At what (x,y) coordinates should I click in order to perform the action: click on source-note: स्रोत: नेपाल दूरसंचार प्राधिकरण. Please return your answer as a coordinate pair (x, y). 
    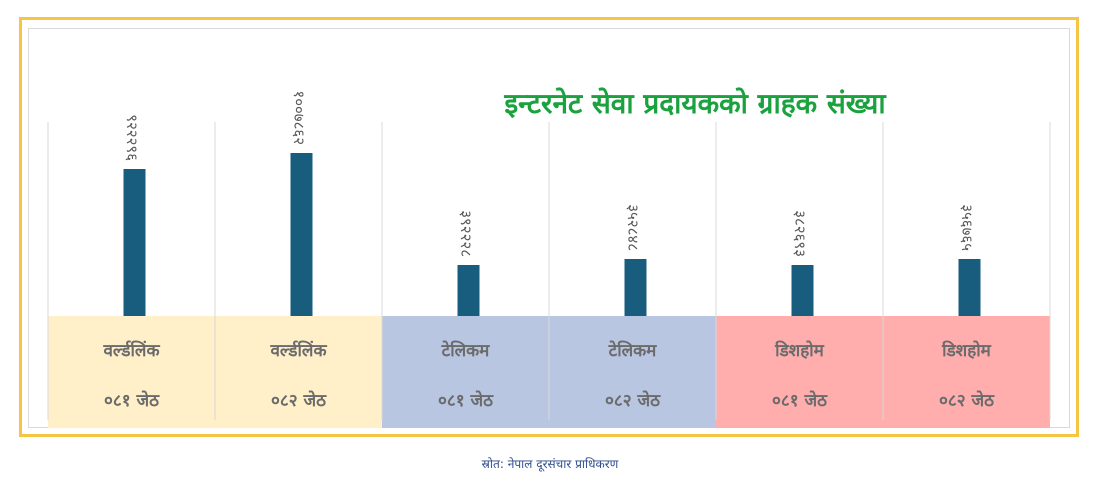
    Looking at the image, I should click on (550, 464).